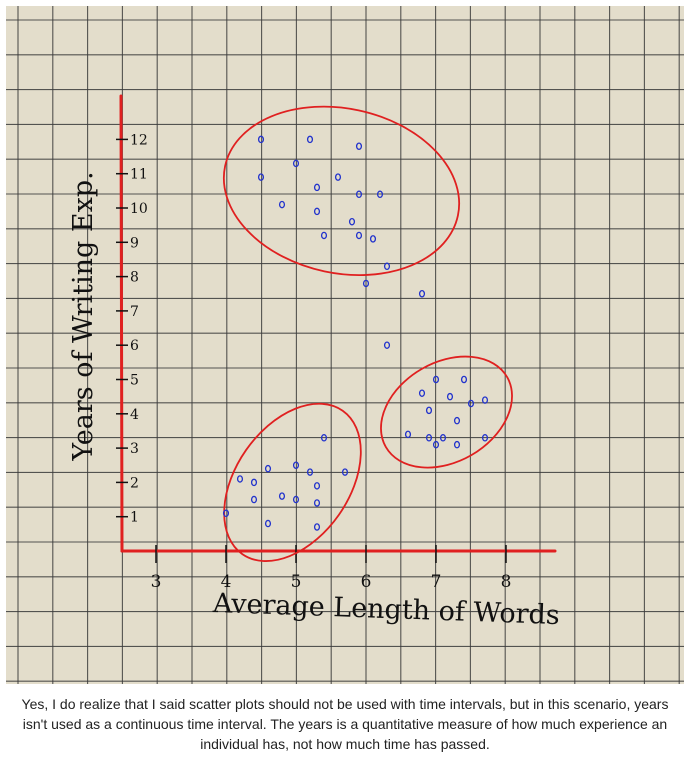 This screenshot has width=690, height=764. Describe the element at coordinates (134, 483) in the screenshot. I see `y-tick-label: 2` at that location.